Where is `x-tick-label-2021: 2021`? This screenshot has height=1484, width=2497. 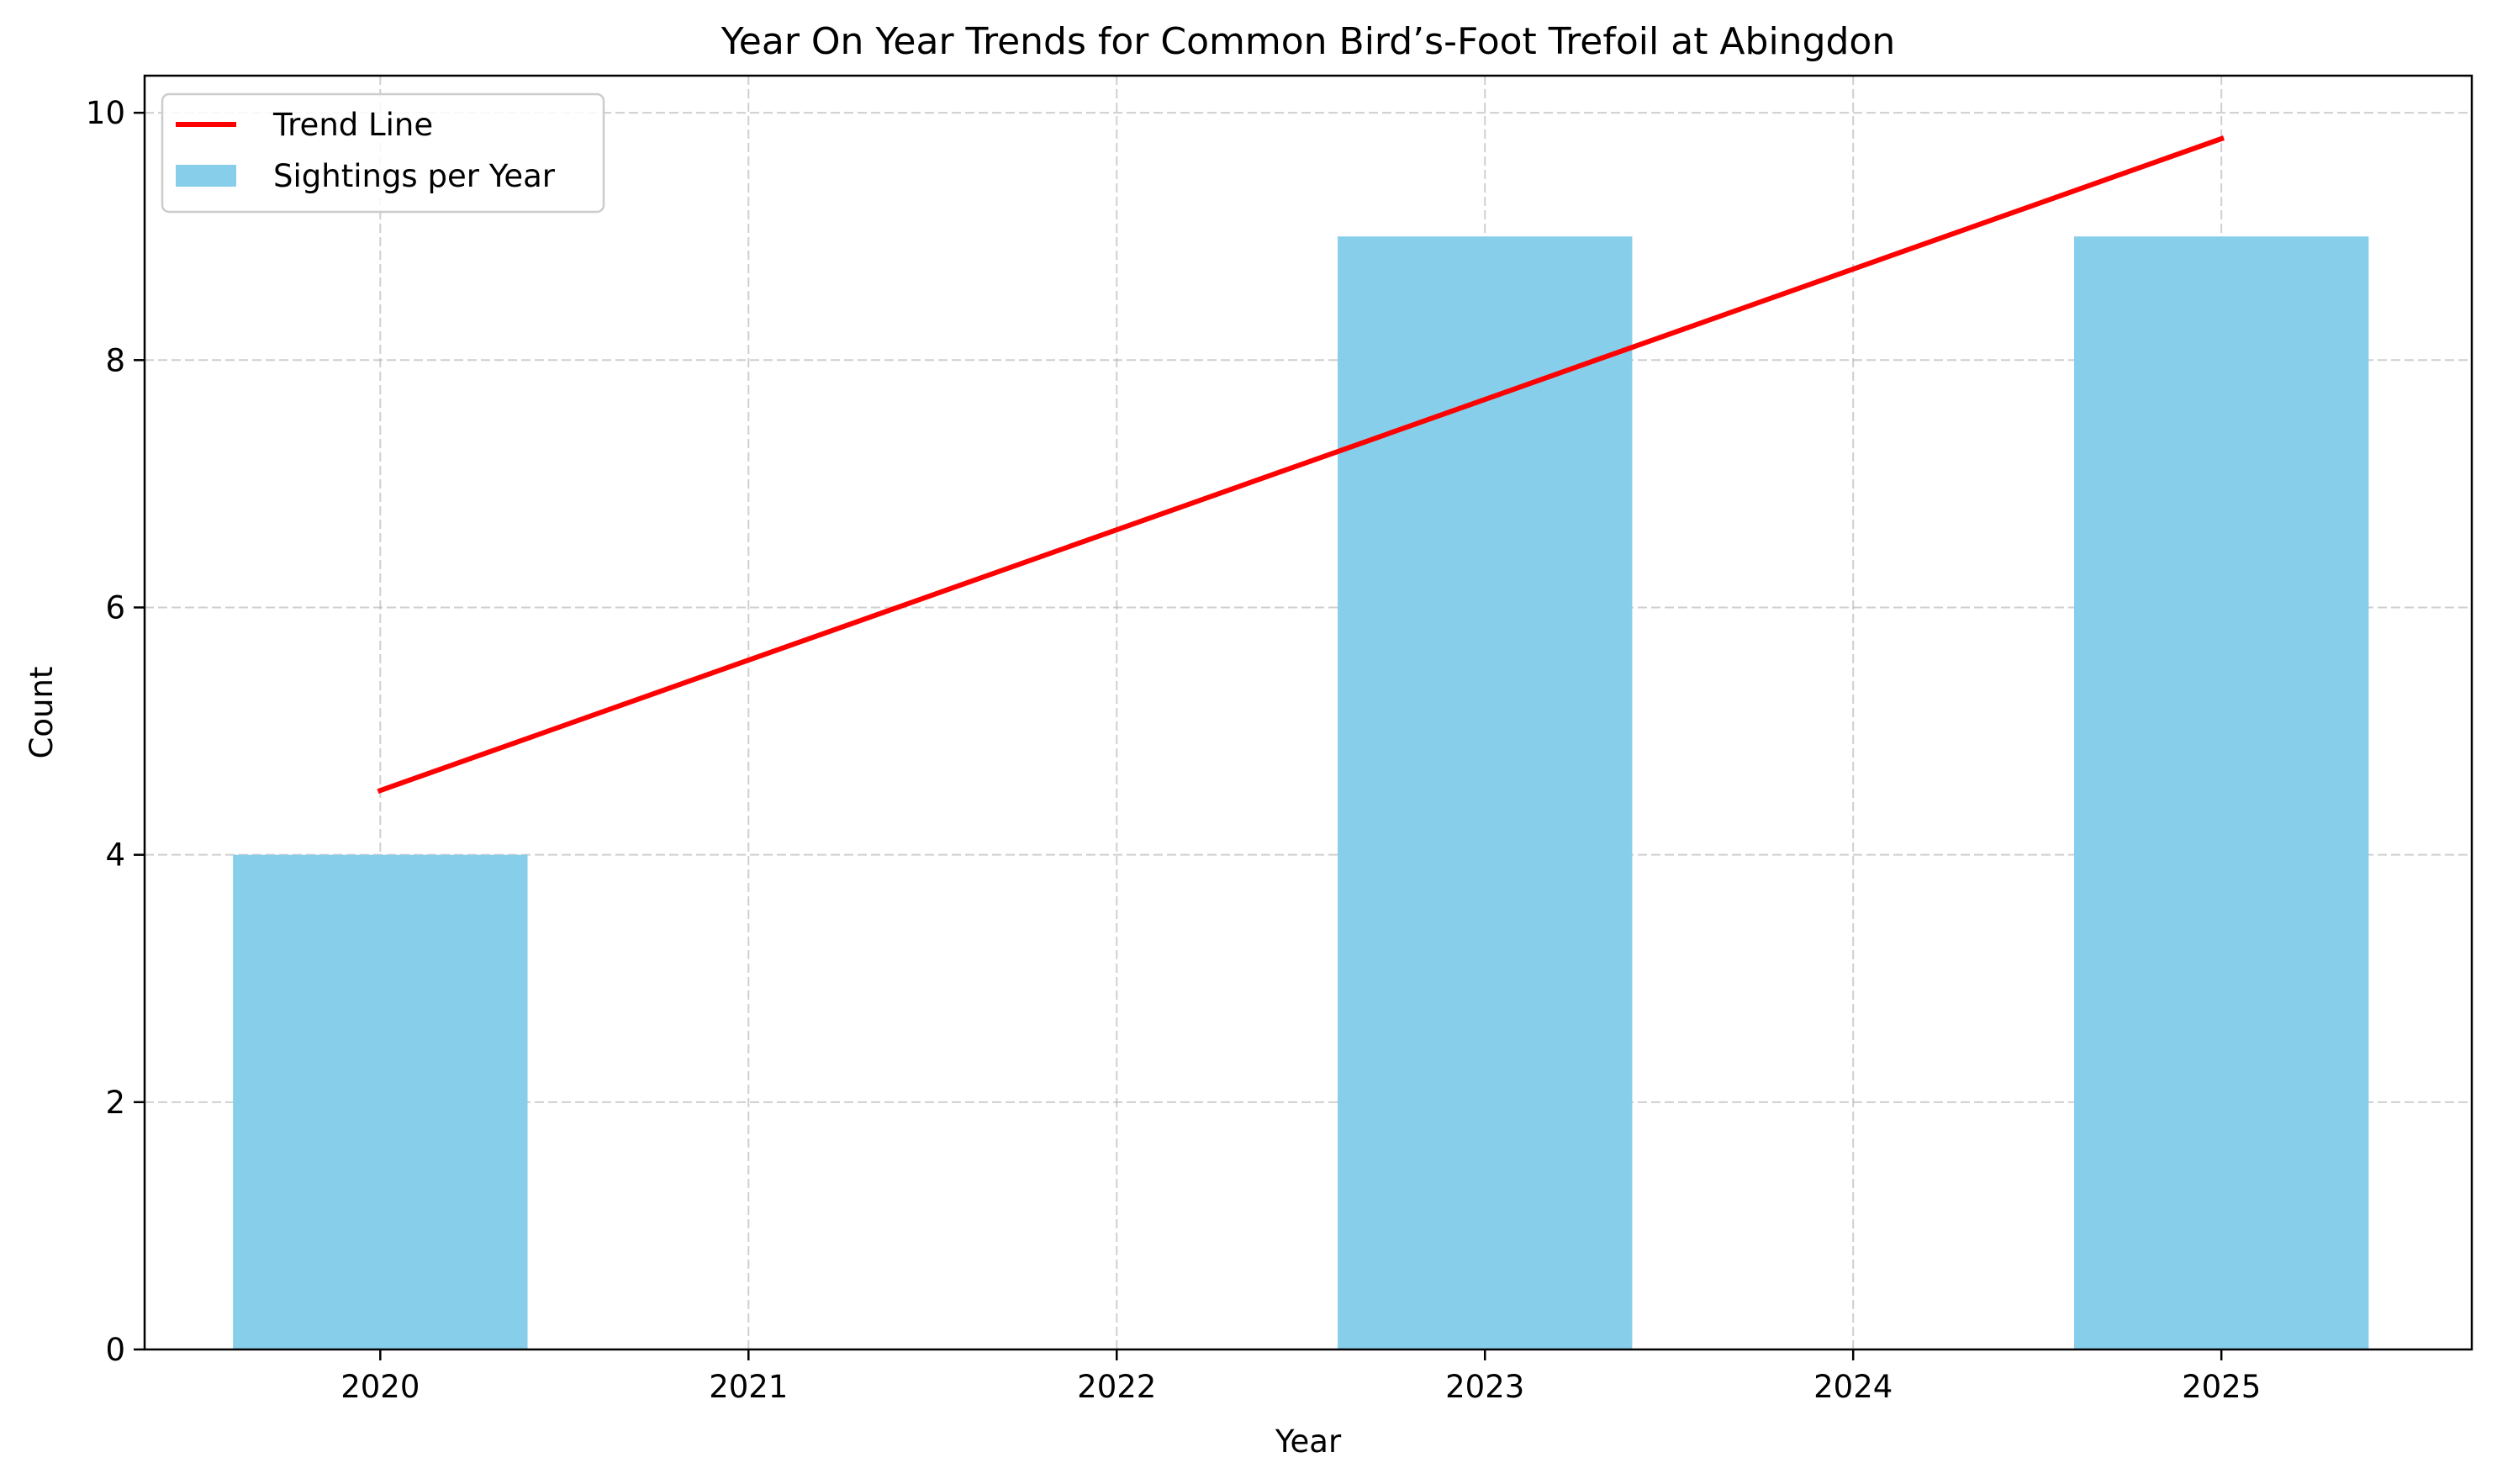 x-tick-label-2021: 2021 is located at coordinates (748, 1387).